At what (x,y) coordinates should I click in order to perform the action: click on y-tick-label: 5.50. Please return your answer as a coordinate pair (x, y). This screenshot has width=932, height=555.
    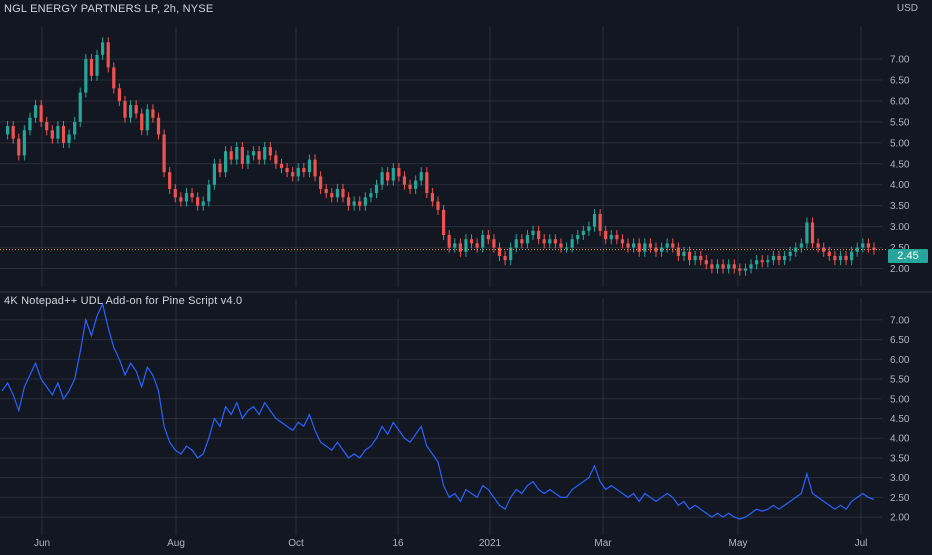
    Looking at the image, I should click on (900, 122).